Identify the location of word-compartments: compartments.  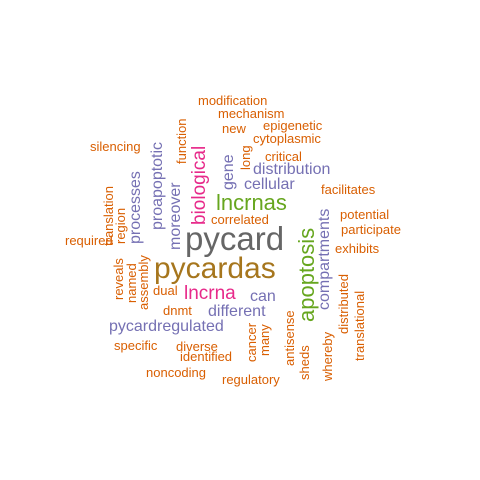
(324, 259).